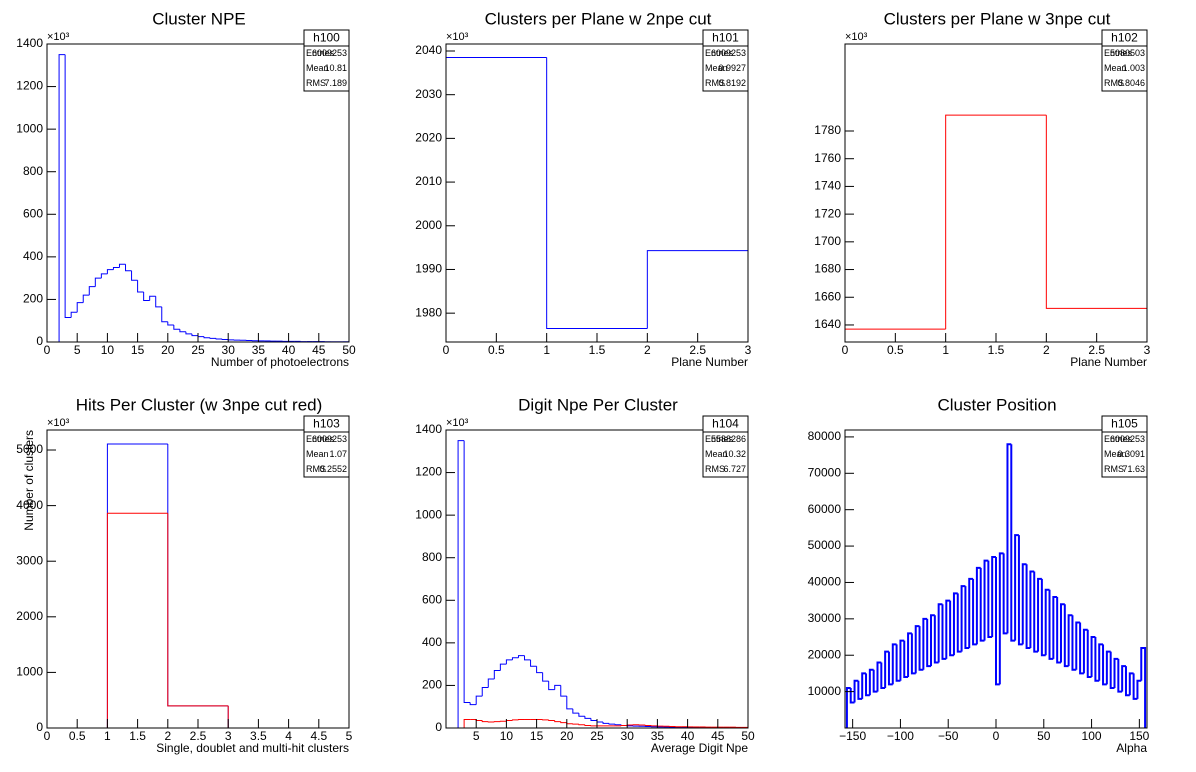 The width and height of the screenshot is (1196, 772). What do you see at coordinates (432, 557) in the screenshot?
I see `y-tick-label: 800` at bounding box center [432, 557].